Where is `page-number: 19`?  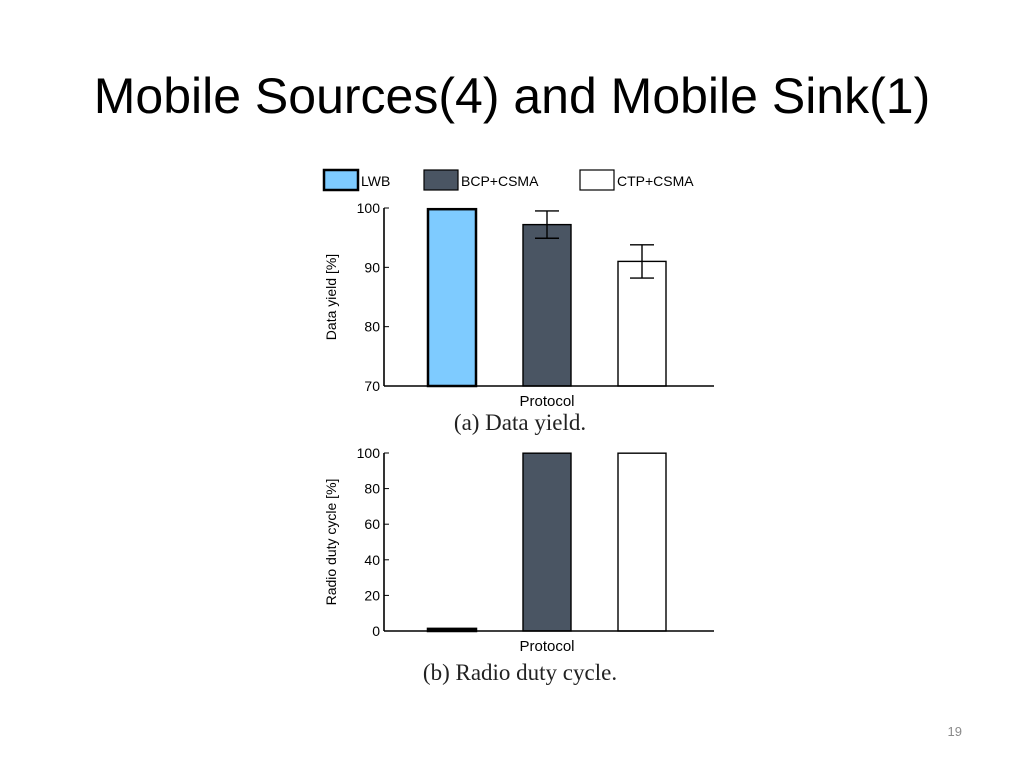
page-number: 19 is located at coordinates (954, 731).